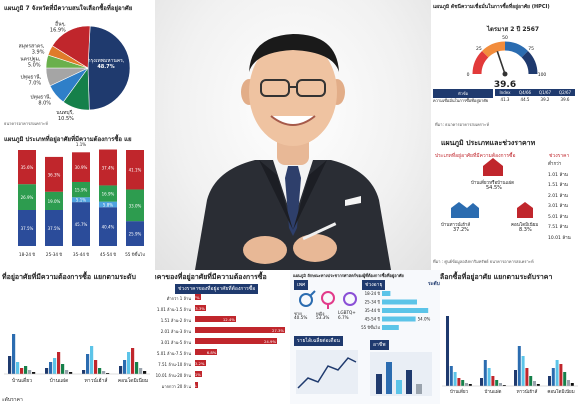 This screenshot has width=580, height=404. I want to click on gauge-tick: 0, so click(468, 75).